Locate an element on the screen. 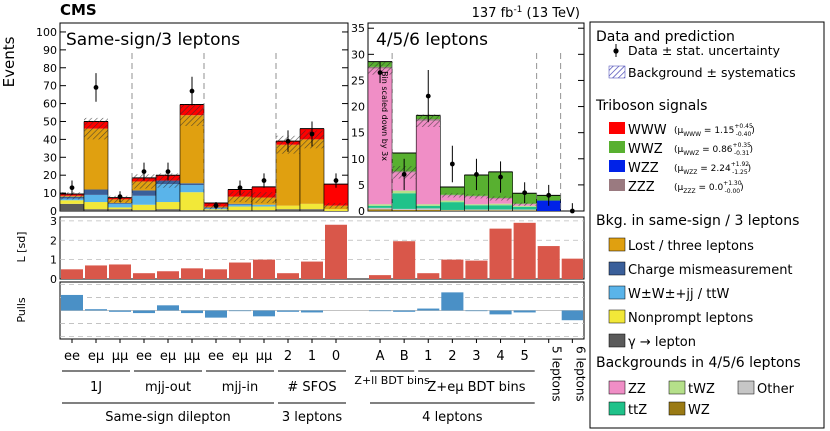 The image size is (830, 431). legend-swatch-zz is located at coordinates (617, 387).